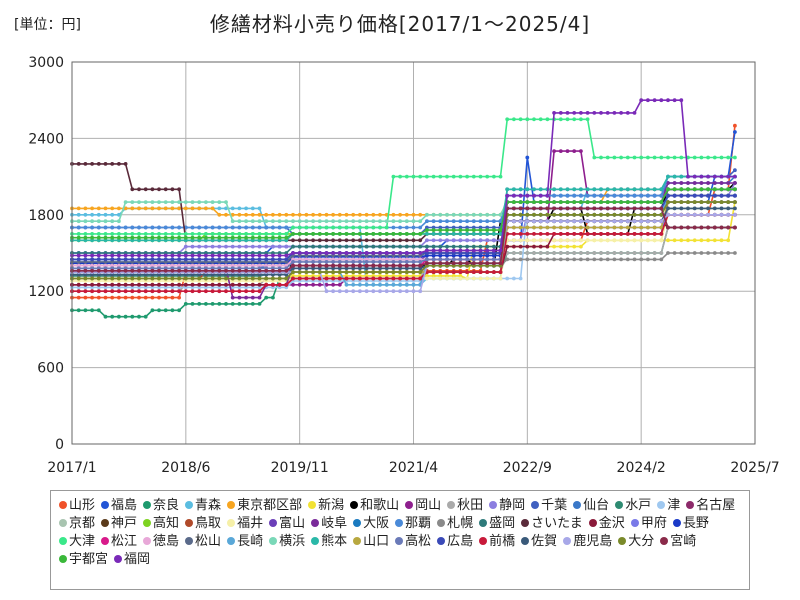  Describe the element at coordinates (329, 542) in the screenshot. I see `legend-item: 熊本` at that location.